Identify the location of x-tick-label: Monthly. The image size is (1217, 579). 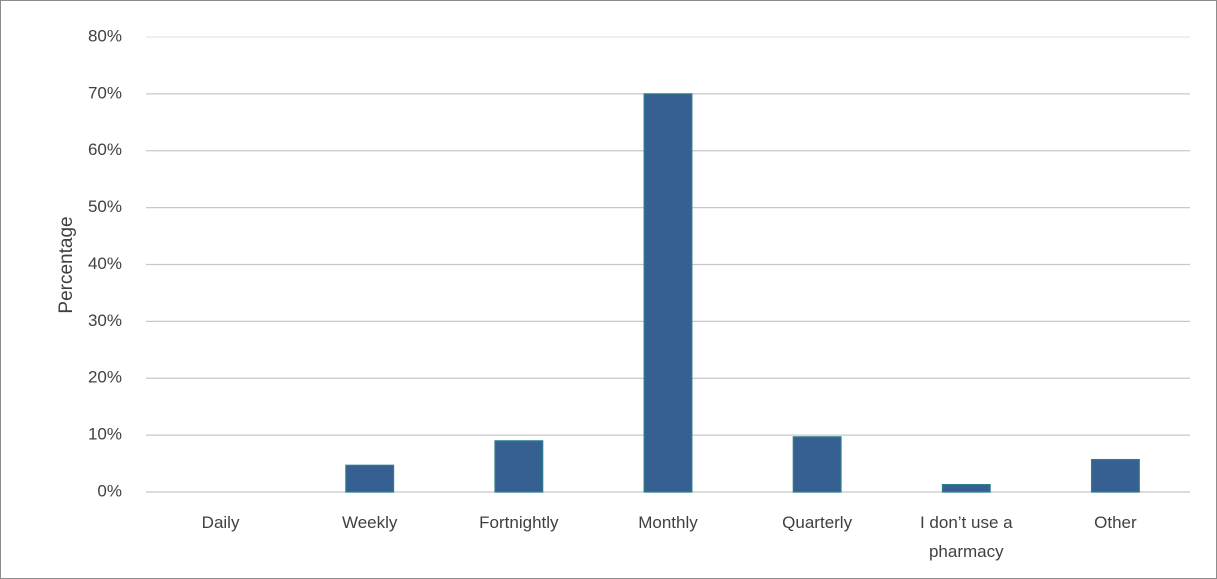
(668, 522).